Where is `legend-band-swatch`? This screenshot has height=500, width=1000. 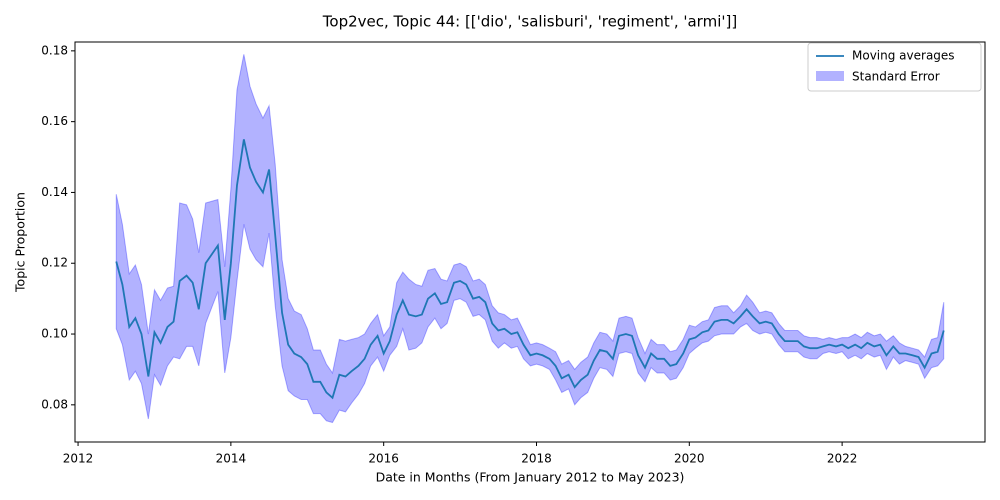
legend-band-swatch is located at coordinates (830, 76).